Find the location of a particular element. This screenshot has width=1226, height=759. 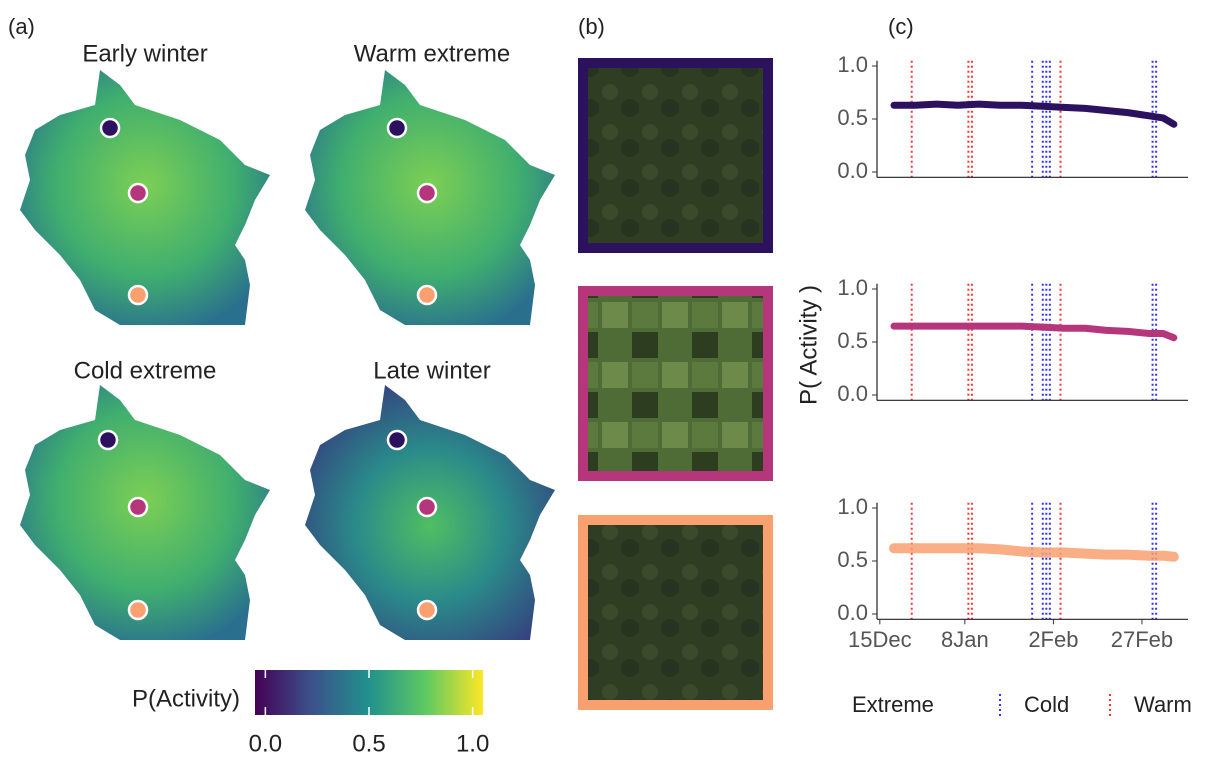

x-tick-label: 15Dec is located at coordinates (880, 639).